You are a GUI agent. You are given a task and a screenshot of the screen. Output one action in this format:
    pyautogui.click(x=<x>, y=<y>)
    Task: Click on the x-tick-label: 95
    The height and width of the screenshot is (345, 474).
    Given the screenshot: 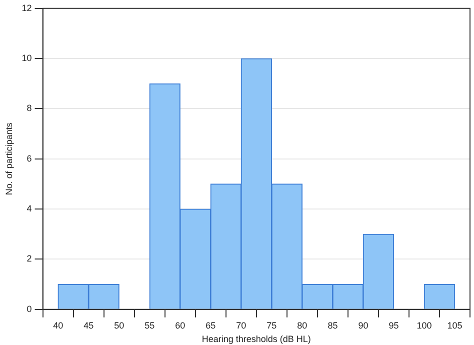 What is the action you would take?
    pyautogui.click(x=393, y=325)
    